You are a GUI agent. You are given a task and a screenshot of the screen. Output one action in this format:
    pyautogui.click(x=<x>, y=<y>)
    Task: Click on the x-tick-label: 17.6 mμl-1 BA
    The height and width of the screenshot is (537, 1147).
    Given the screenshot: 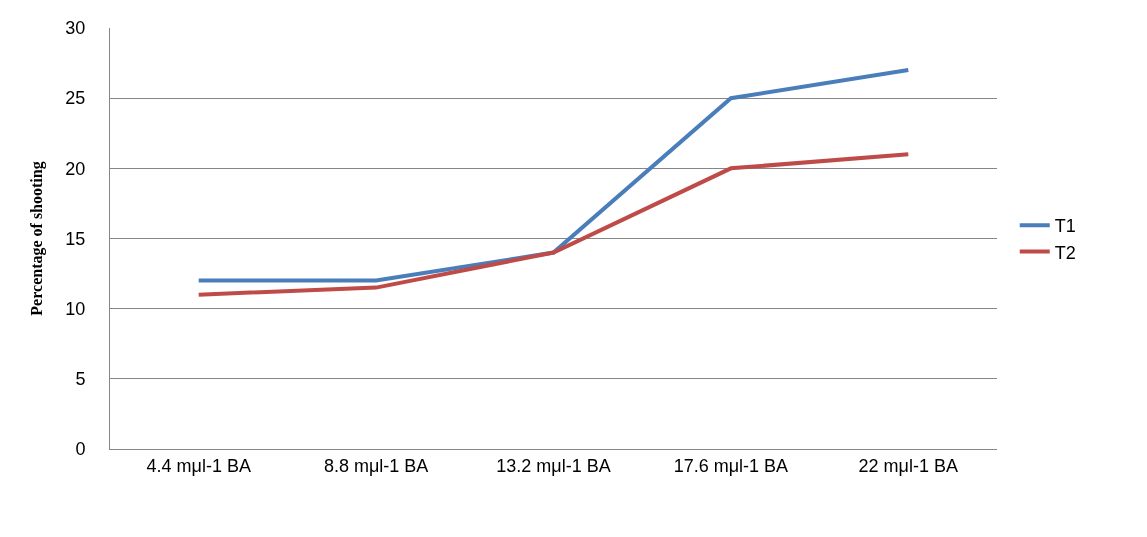 What is the action you would take?
    pyautogui.click(x=731, y=465)
    